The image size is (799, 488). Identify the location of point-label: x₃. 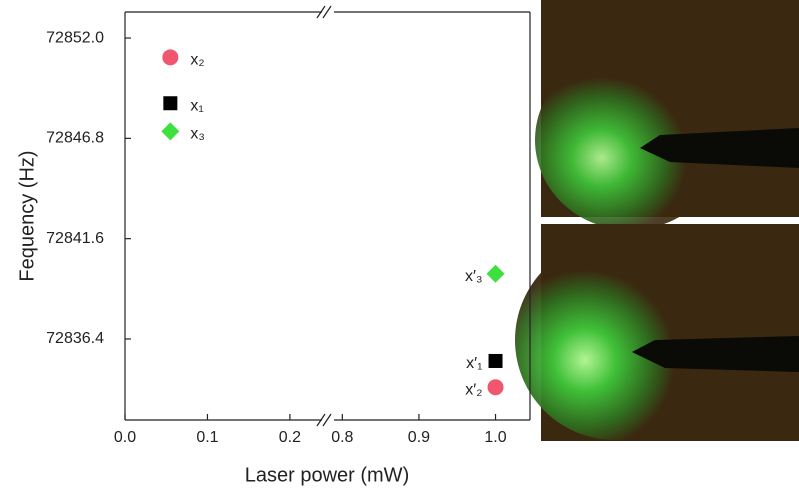
(197, 134).